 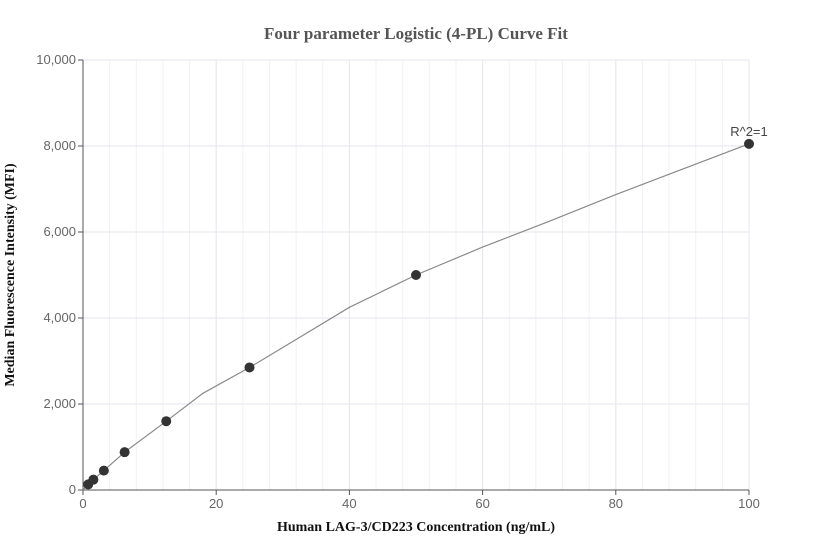 I want to click on x-axis-label: Human LAG-3/CD223 Concentration (ng/mL), so click(x=416, y=527).